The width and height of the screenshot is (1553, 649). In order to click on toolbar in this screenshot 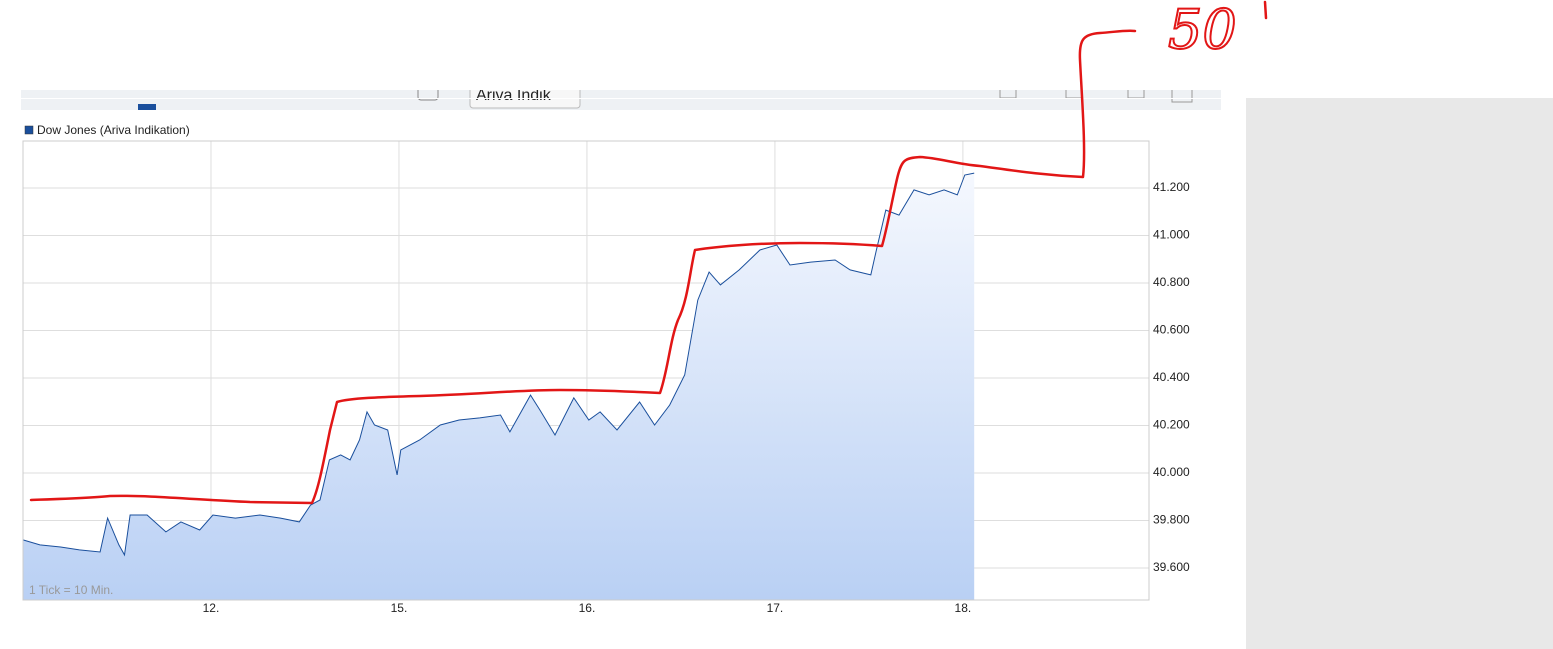, I will do `click(621, 100)`.